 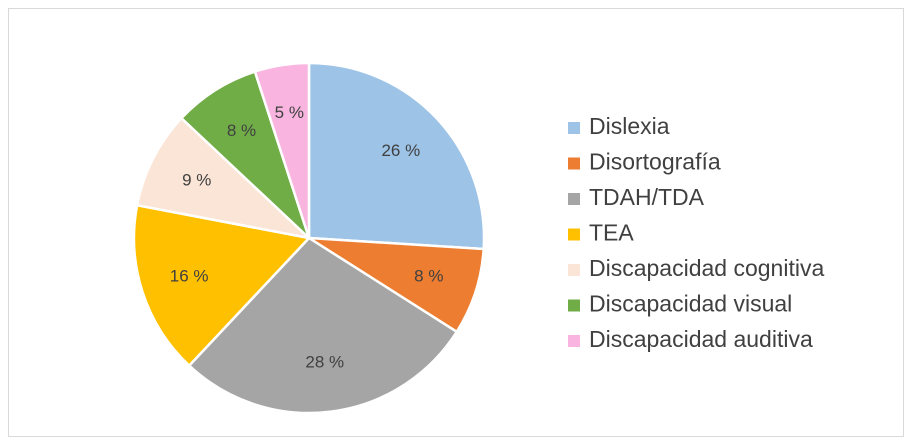 What do you see at coordinates (611, 233) in the screenshot?
I see `legend-label: TEA` at bounding box center [611, 233].